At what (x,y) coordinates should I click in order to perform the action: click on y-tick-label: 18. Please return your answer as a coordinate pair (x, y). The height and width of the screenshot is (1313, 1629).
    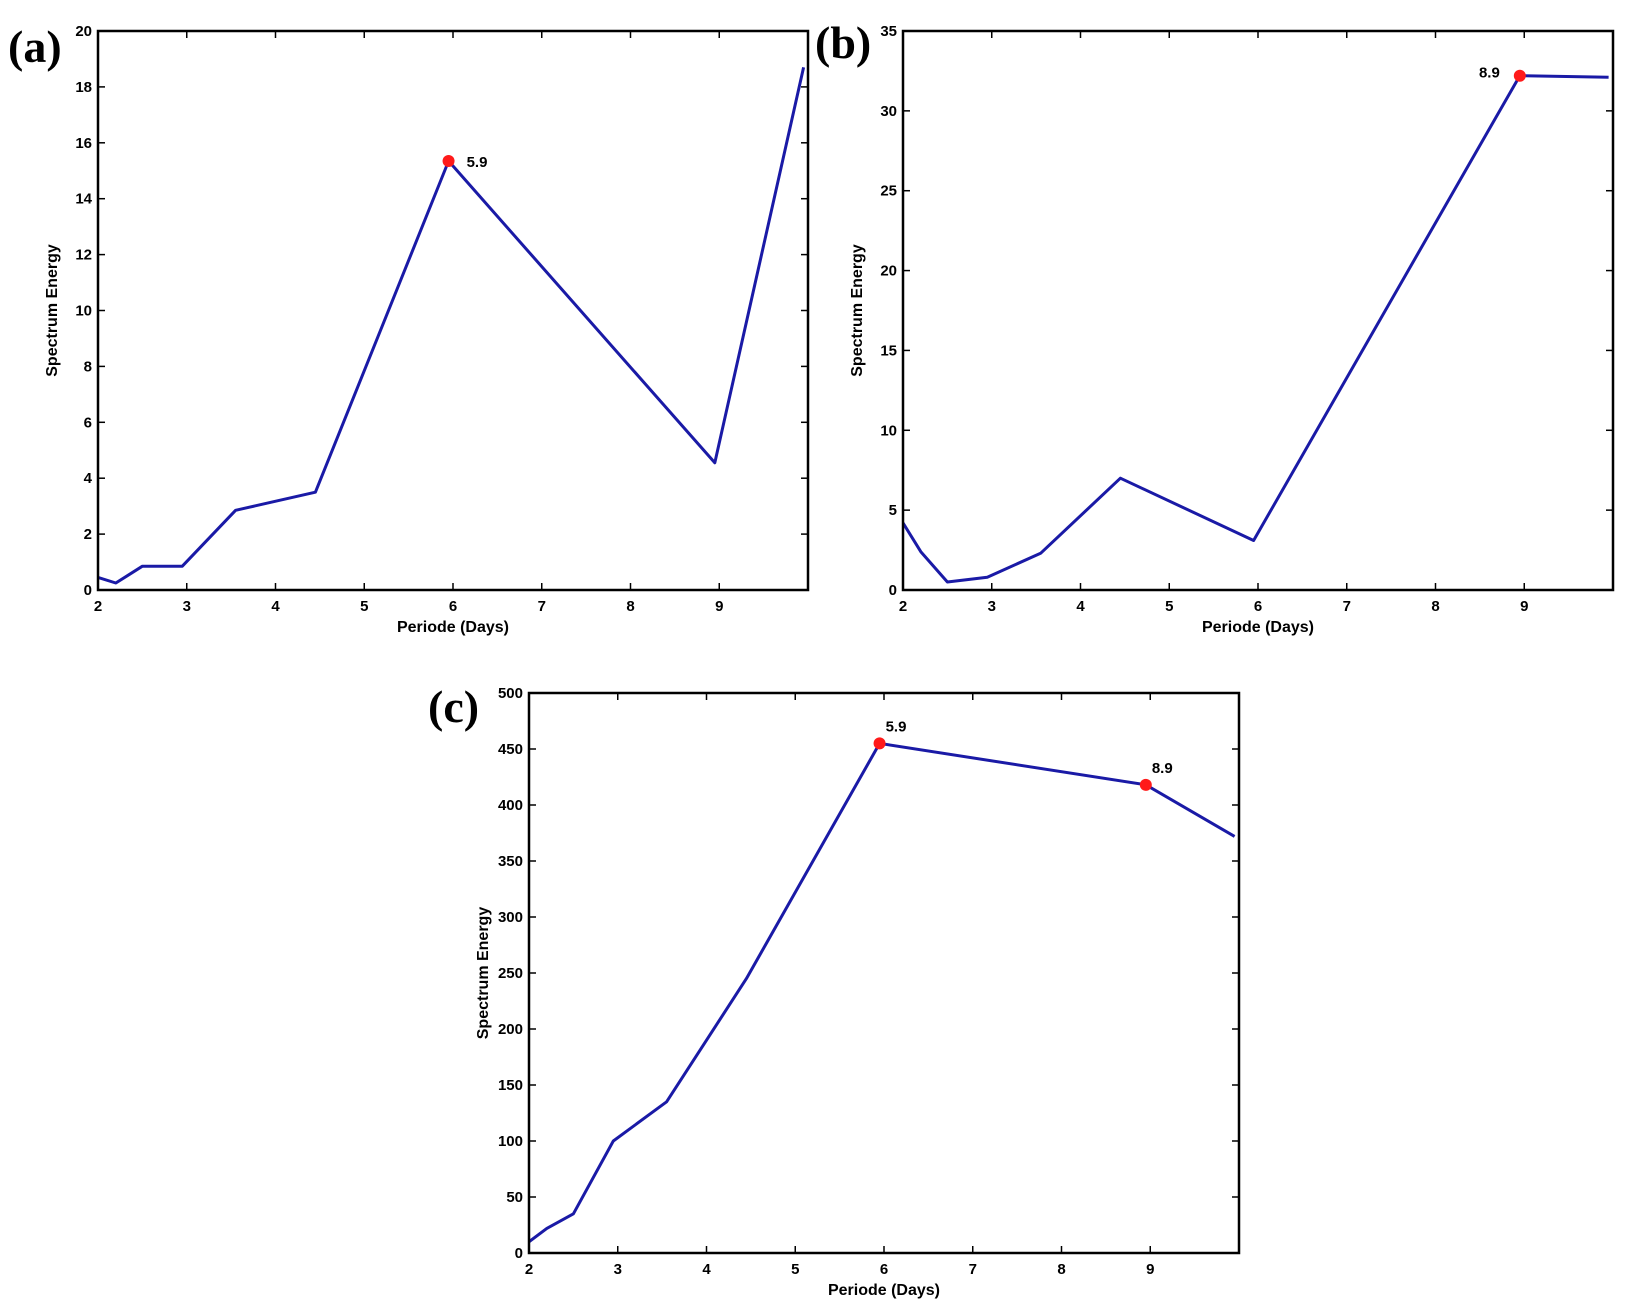
    Looking at the image, I should click on (83, 87).